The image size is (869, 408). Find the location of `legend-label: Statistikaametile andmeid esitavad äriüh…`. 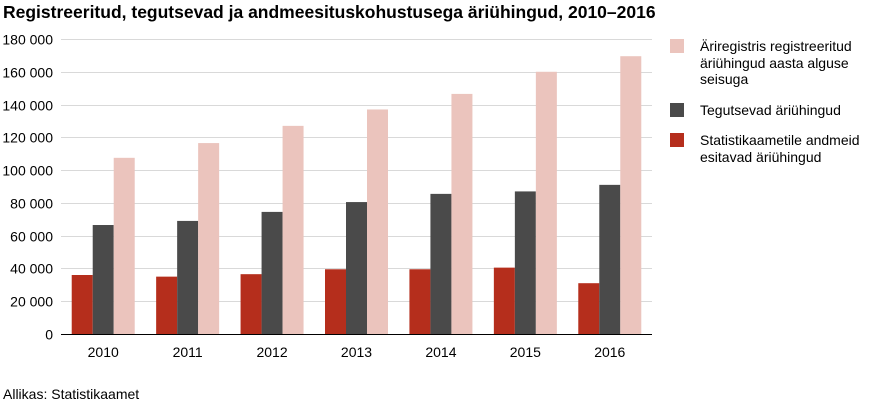

legend-label: Statistikaametile andmeid esitavad äriüh… is located at coordinates (780, 148).